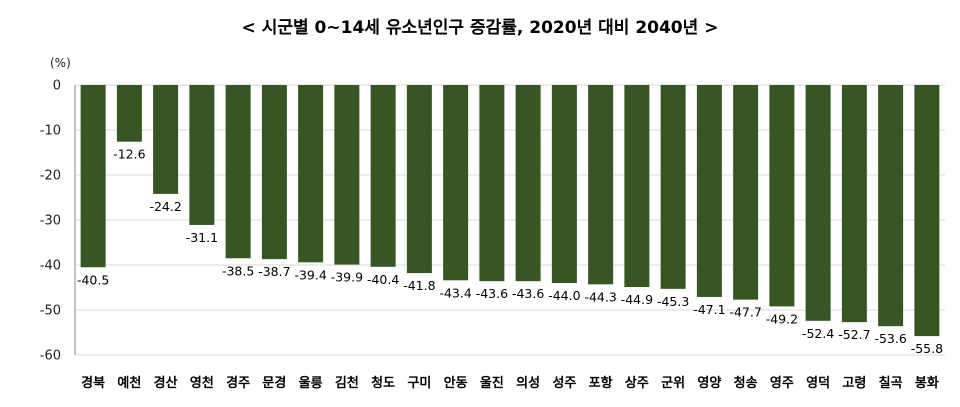 This screenshot has height=407, width=960. I want to click on x-category-label: 영천, so click(202, 383).